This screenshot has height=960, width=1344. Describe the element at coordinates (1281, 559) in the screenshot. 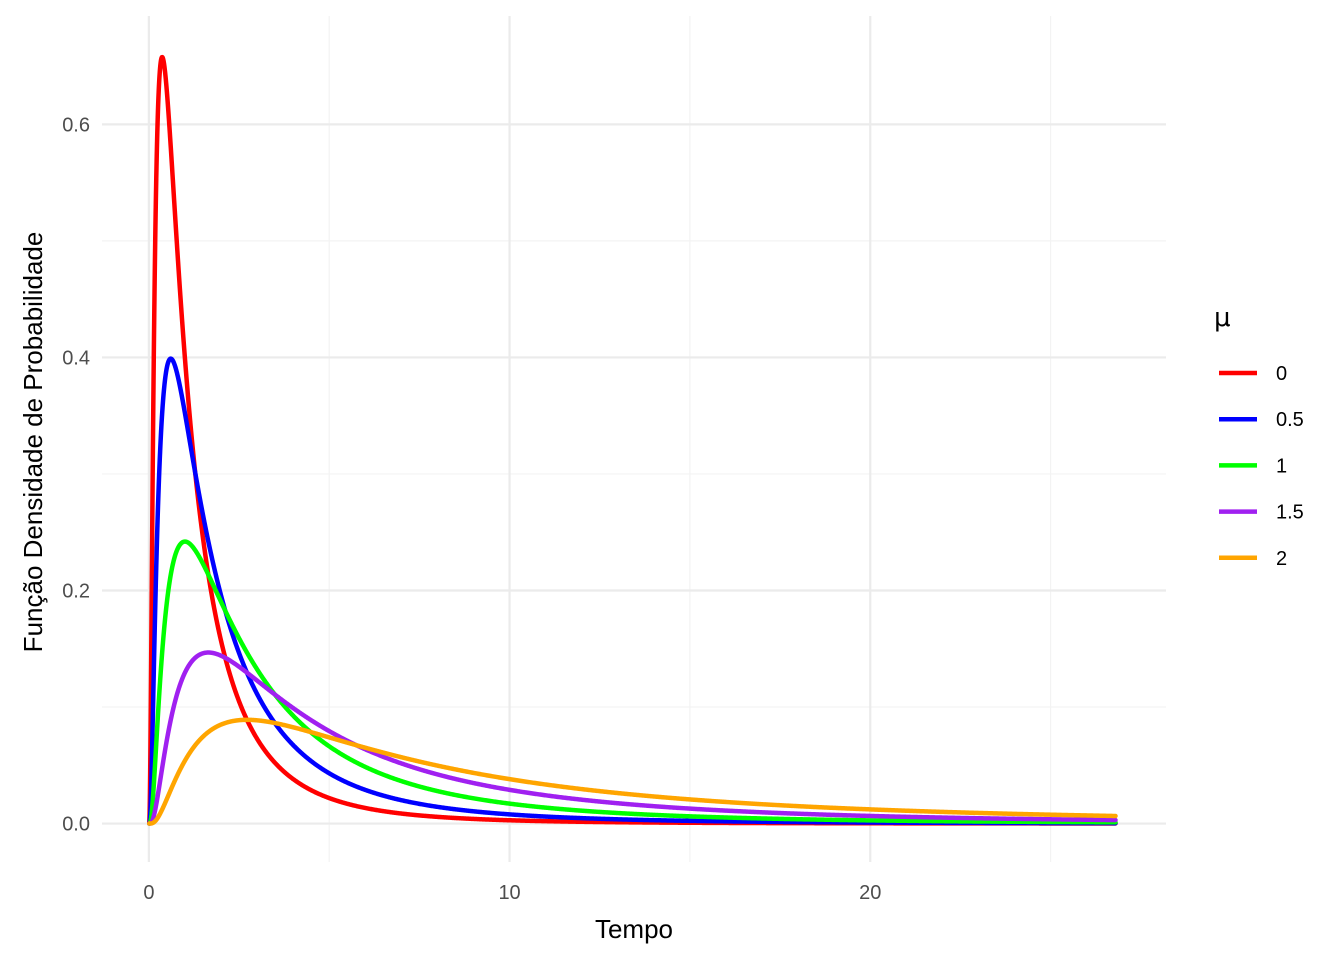

I see `legend-label-2: 2` at that location.